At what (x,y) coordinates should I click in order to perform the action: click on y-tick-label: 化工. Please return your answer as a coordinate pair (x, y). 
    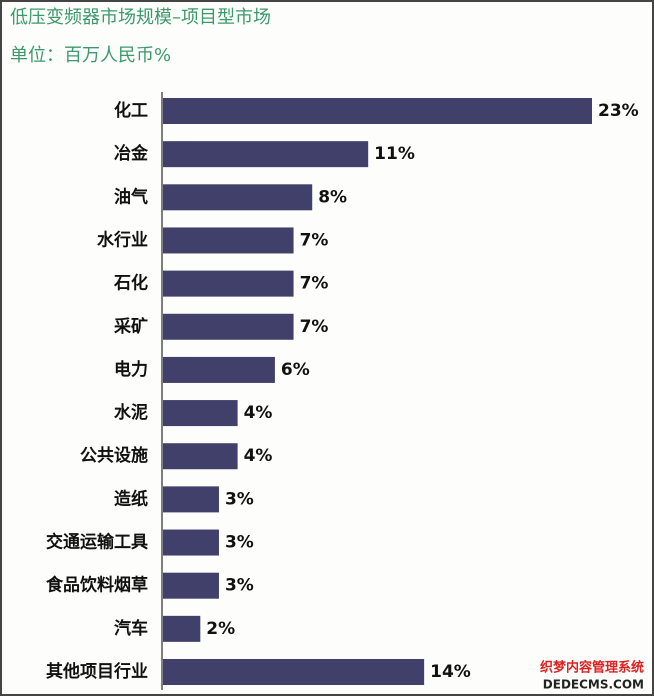
    Looking at the image, I should click on (131, 110).